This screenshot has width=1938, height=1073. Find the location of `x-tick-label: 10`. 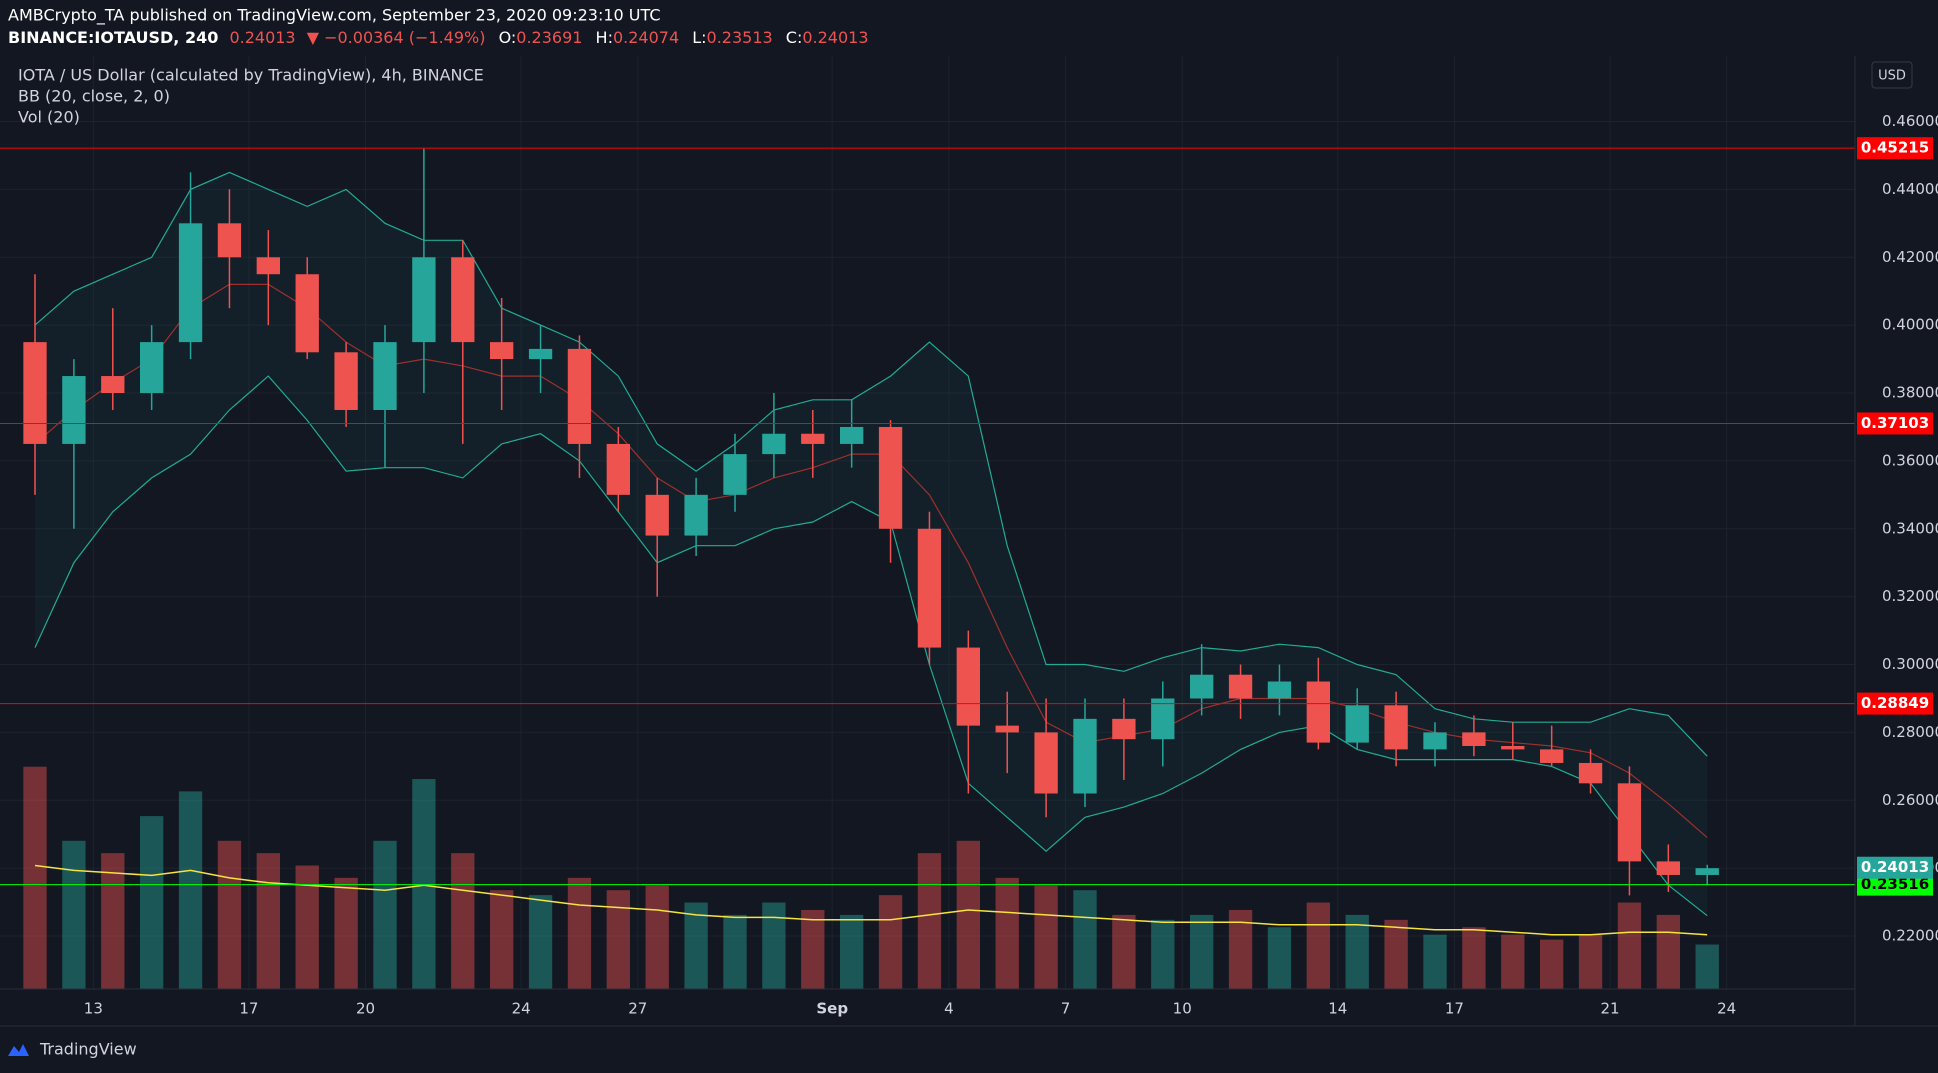

x-tick-label: 10 is located at coordinates (1182, 1009).